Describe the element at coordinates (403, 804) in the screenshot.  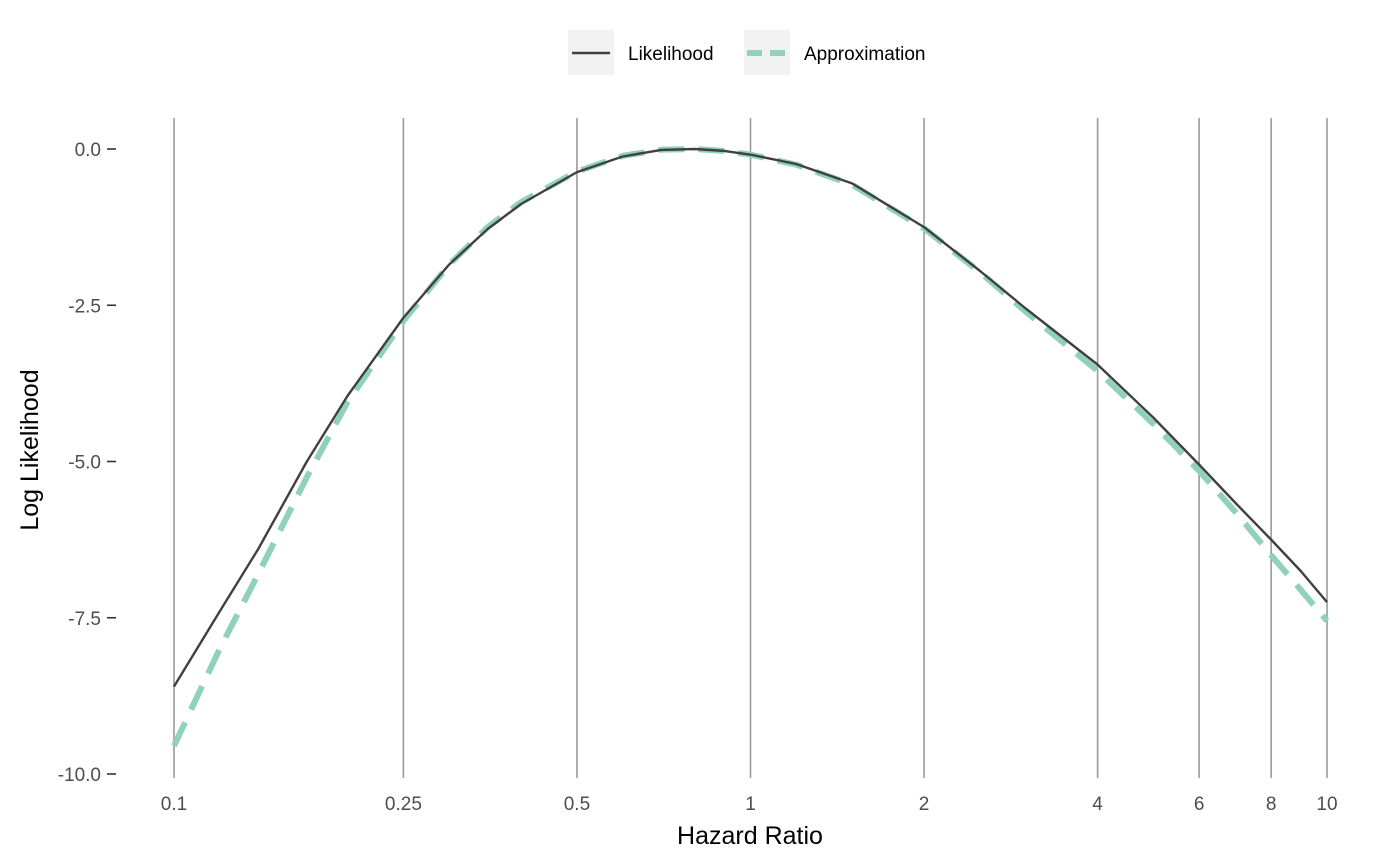
I see `x-tick-label: 0.25` at that location.